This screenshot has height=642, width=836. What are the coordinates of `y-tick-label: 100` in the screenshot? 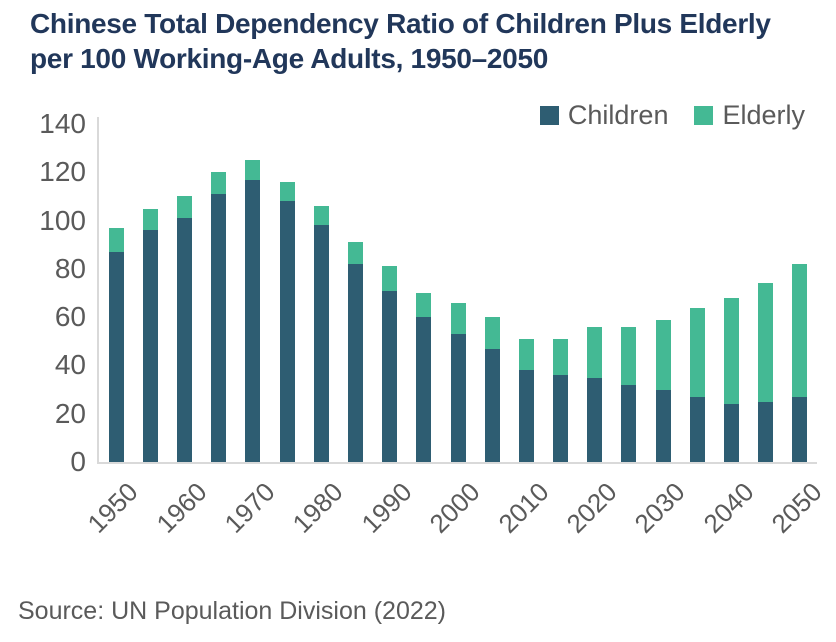 It's located at (62, 220).